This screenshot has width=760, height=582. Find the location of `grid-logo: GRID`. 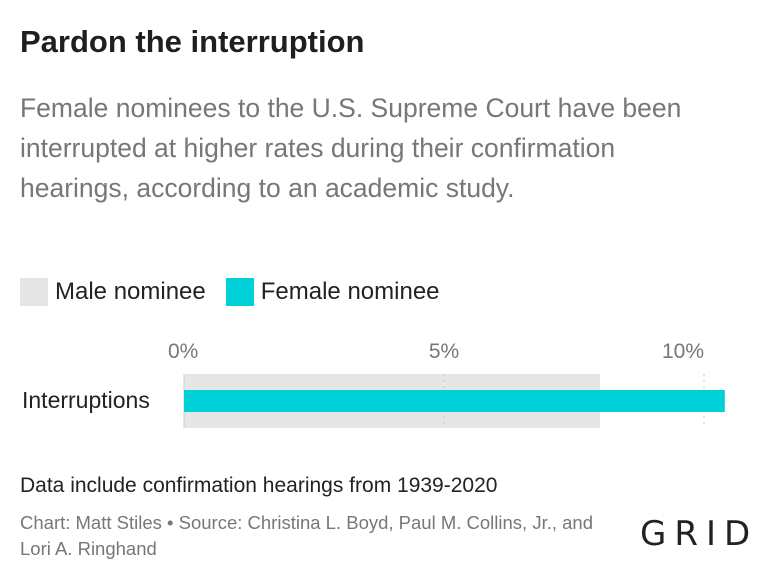

grid-logo: GRID is located at coordinates (699, 534).